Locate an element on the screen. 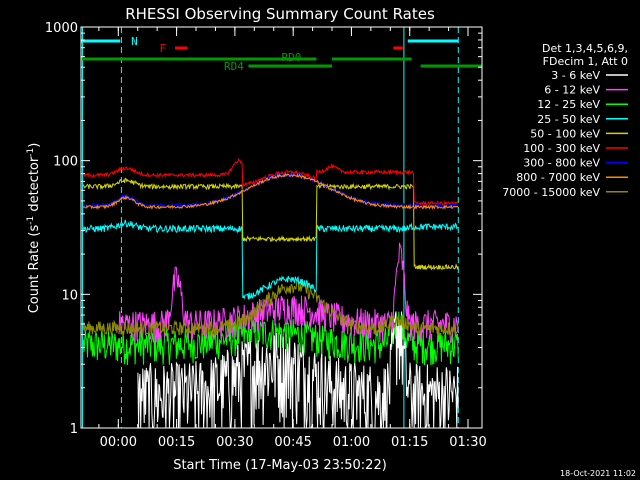 The image size is (640, 480). series-25to50keV-line is located at coordinates (270, 259).